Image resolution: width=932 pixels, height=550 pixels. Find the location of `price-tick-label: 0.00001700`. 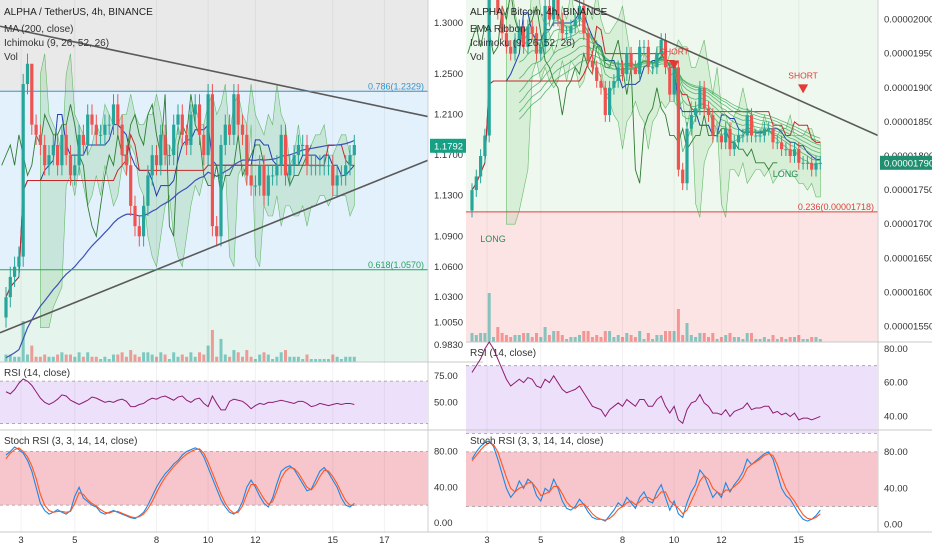

price-tick-label: 0.00001700 is located at coordinates (908, 224).